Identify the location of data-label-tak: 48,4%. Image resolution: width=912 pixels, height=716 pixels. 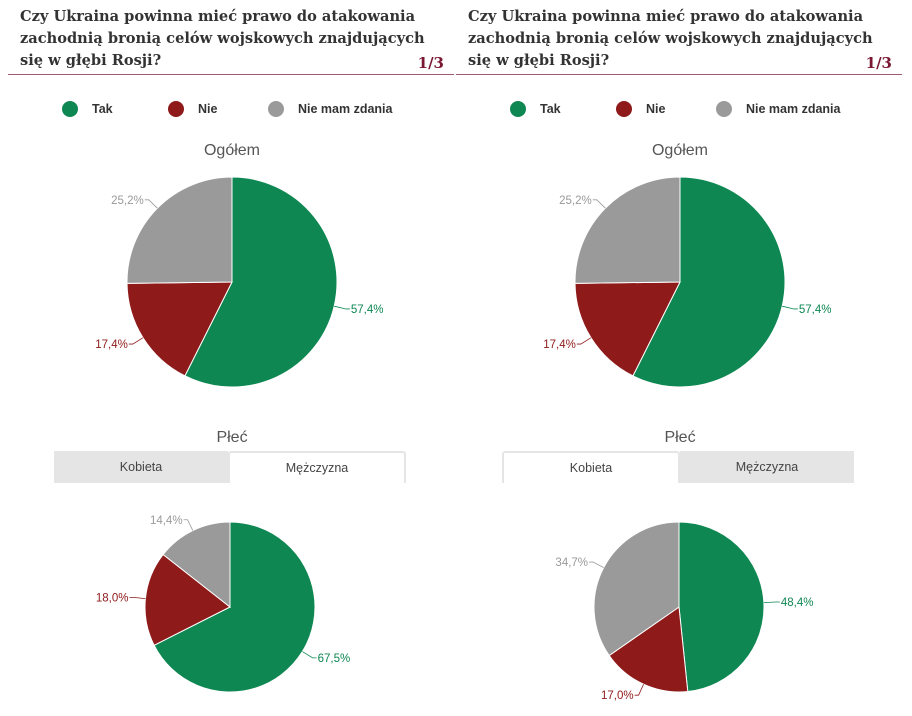
(797, 603).